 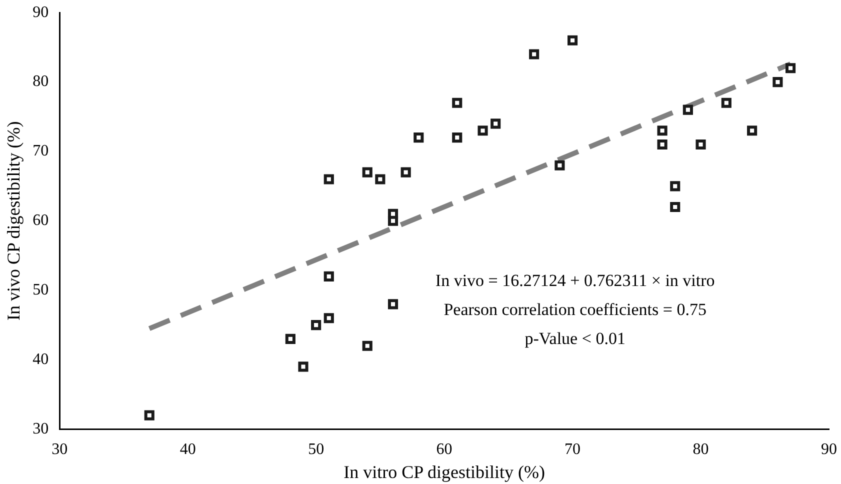 I want to click on x-tick-label: 80, so click(x=700, y=449).